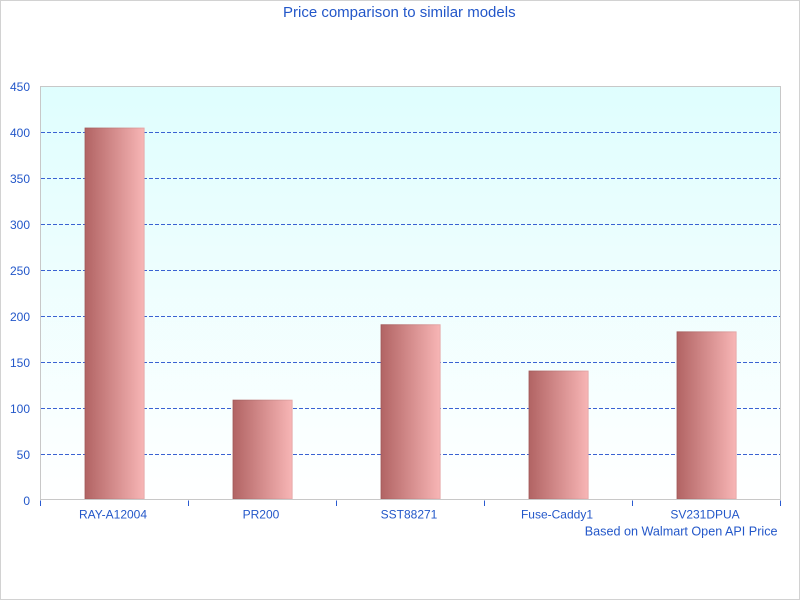 This screenshot has width=800, height=600. Describe the element at coordinates (26, 501) in the screenshot. I see `svg-text: 0` at that location.